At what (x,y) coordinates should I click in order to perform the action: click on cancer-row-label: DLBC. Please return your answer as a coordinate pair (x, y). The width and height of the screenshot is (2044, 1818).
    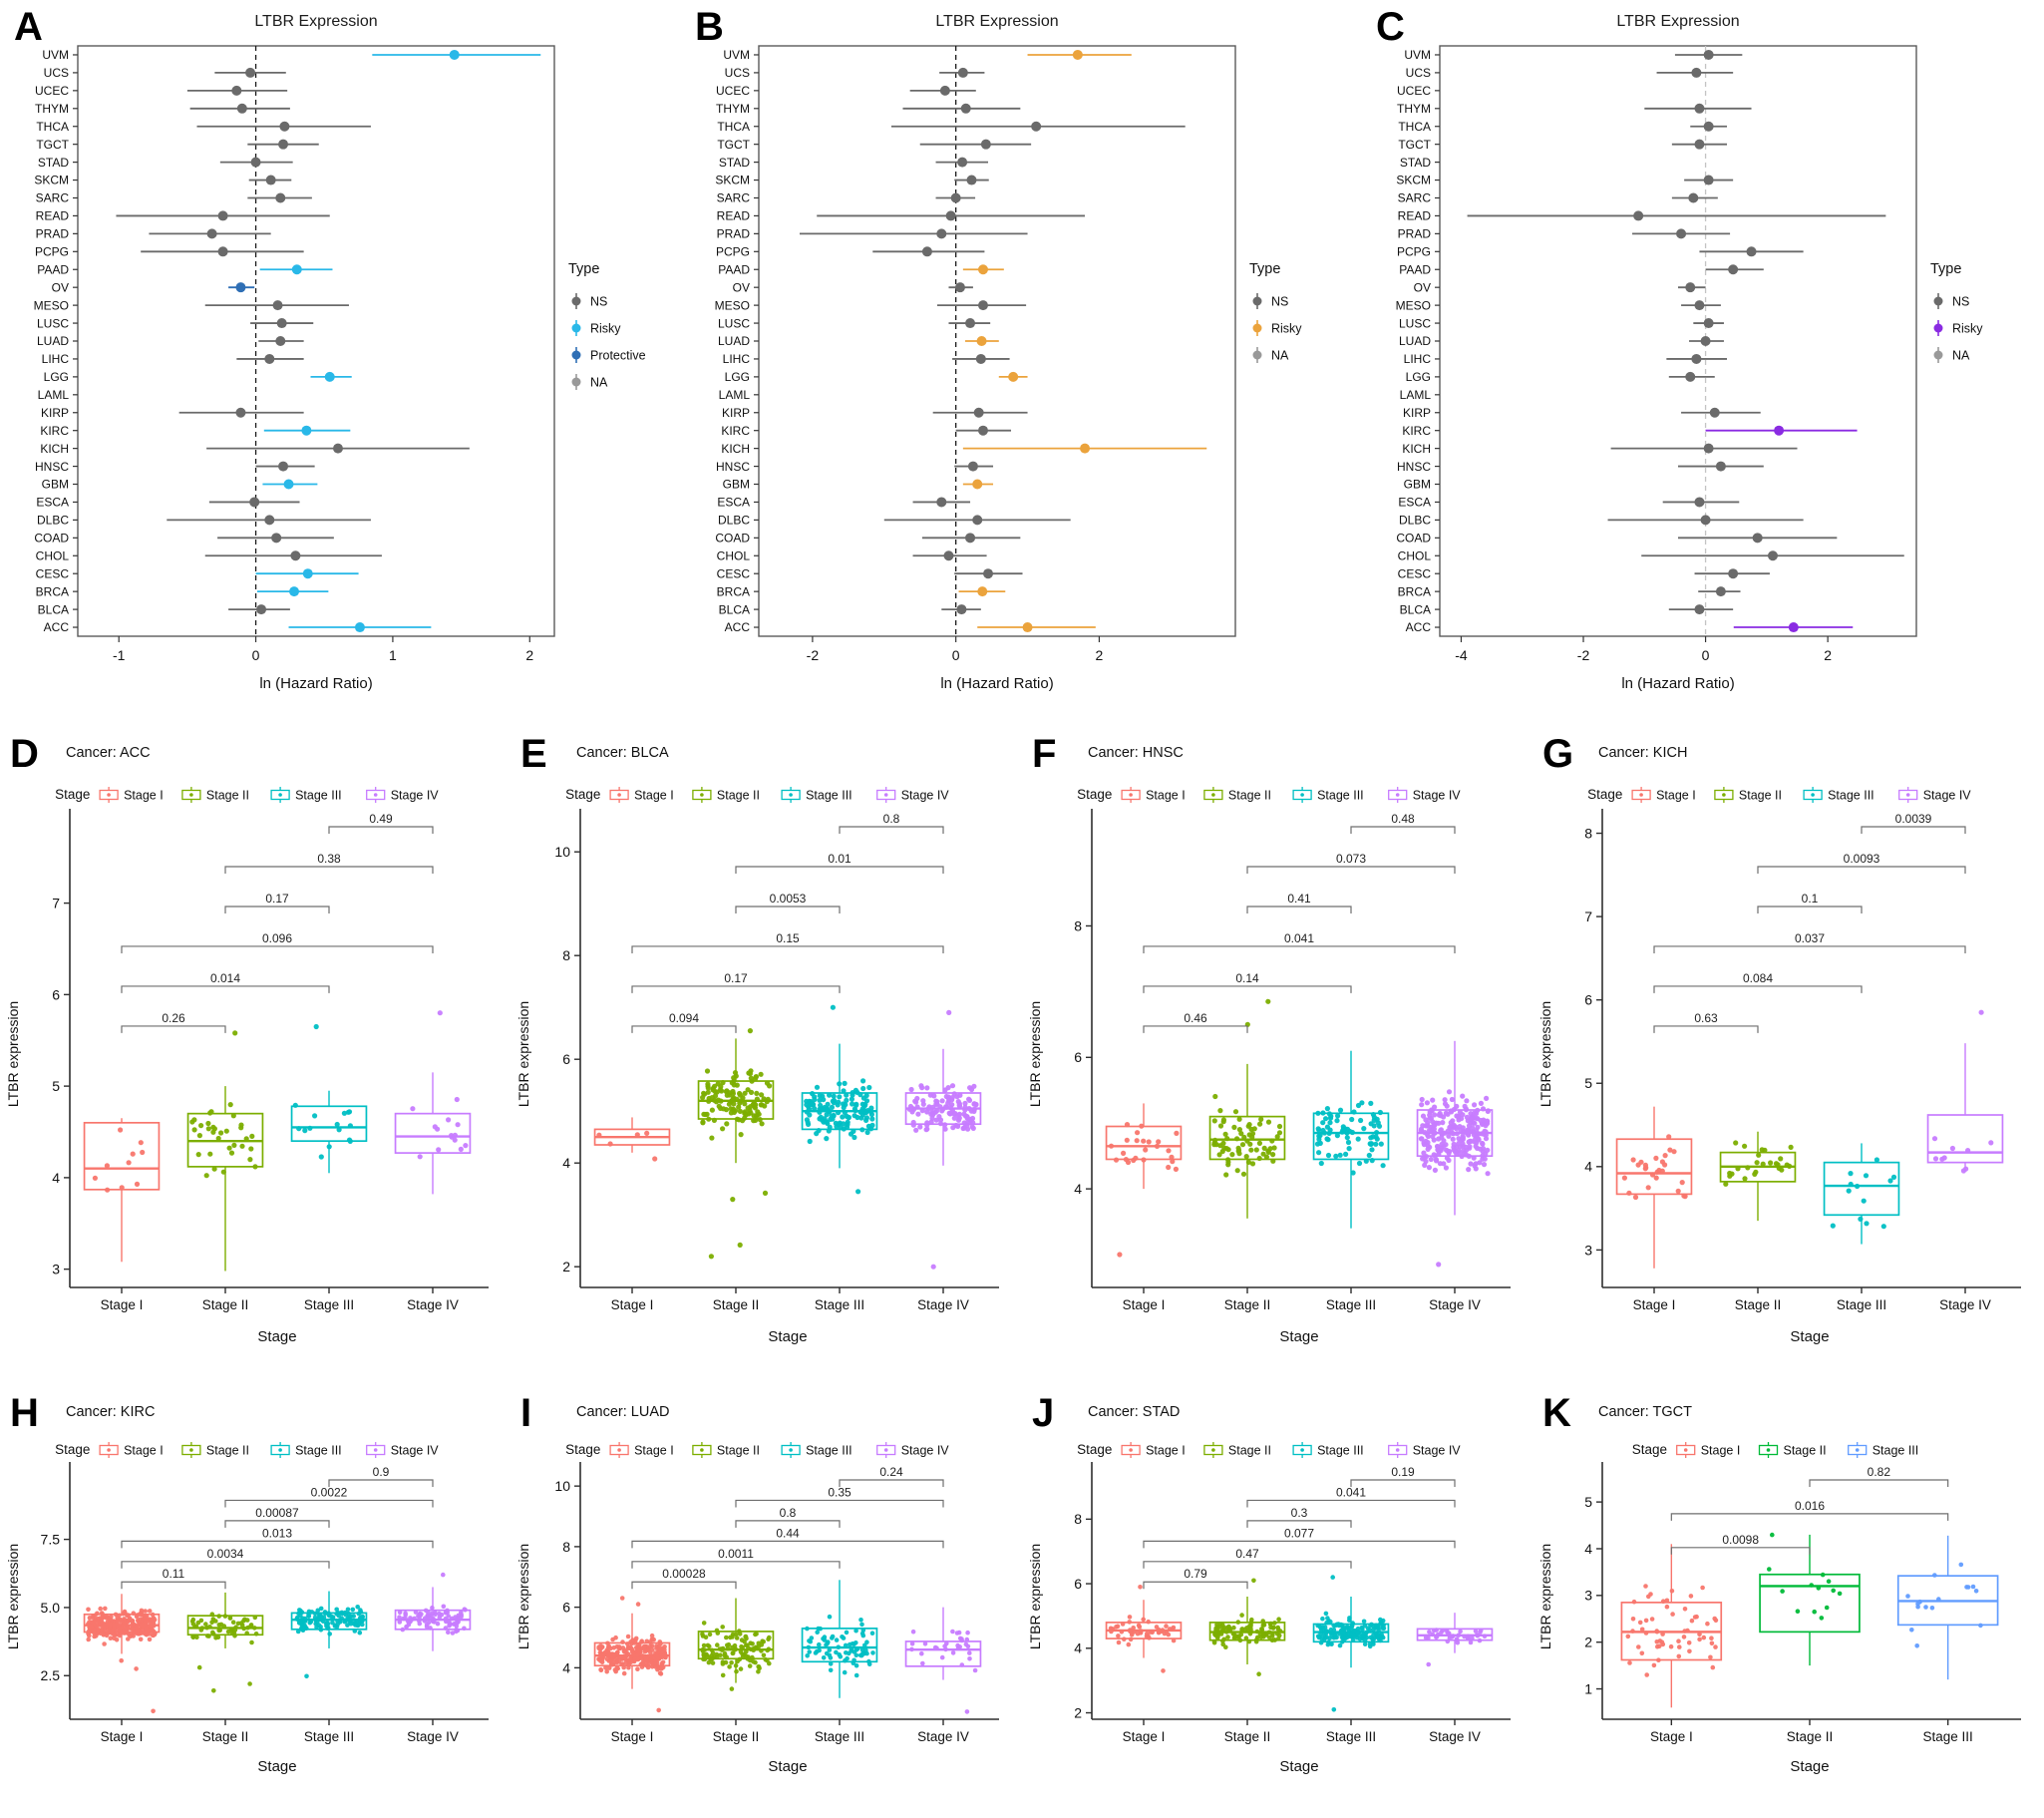
    Looking at the image, I should click on (734, 521).